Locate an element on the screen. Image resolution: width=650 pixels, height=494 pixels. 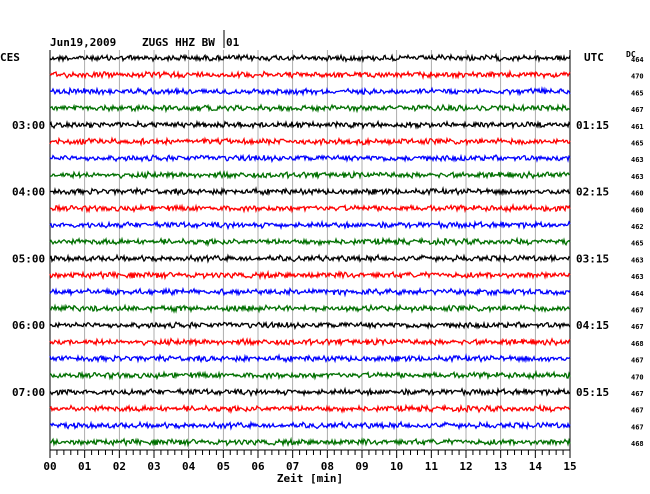
header-channel: 01 is located at coordinates (233, 42).